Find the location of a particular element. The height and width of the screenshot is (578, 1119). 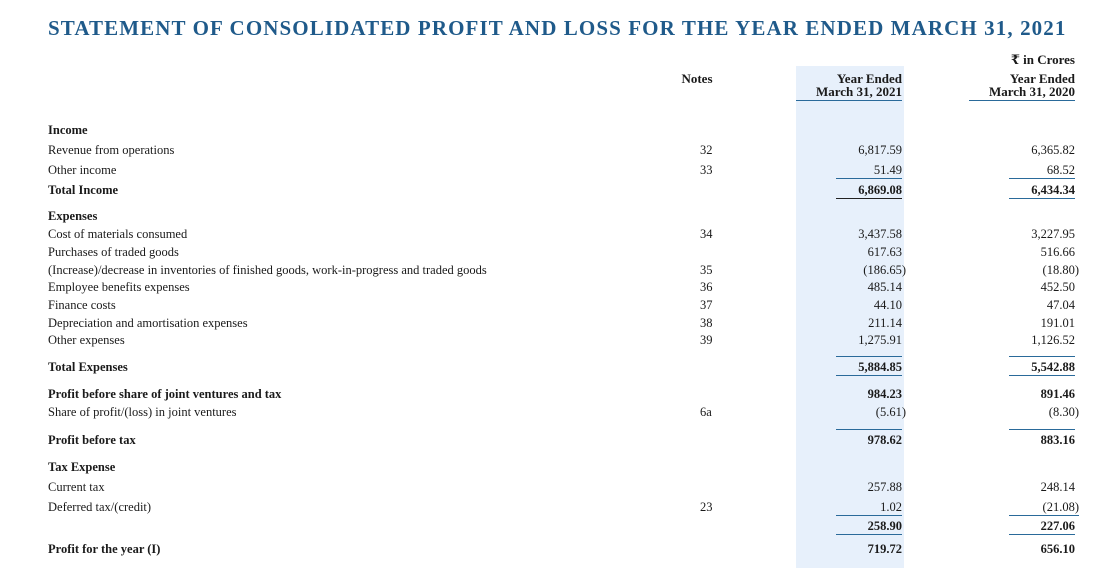

row-previous-year: 6,434.34 is located at coordinates (1042, 190).